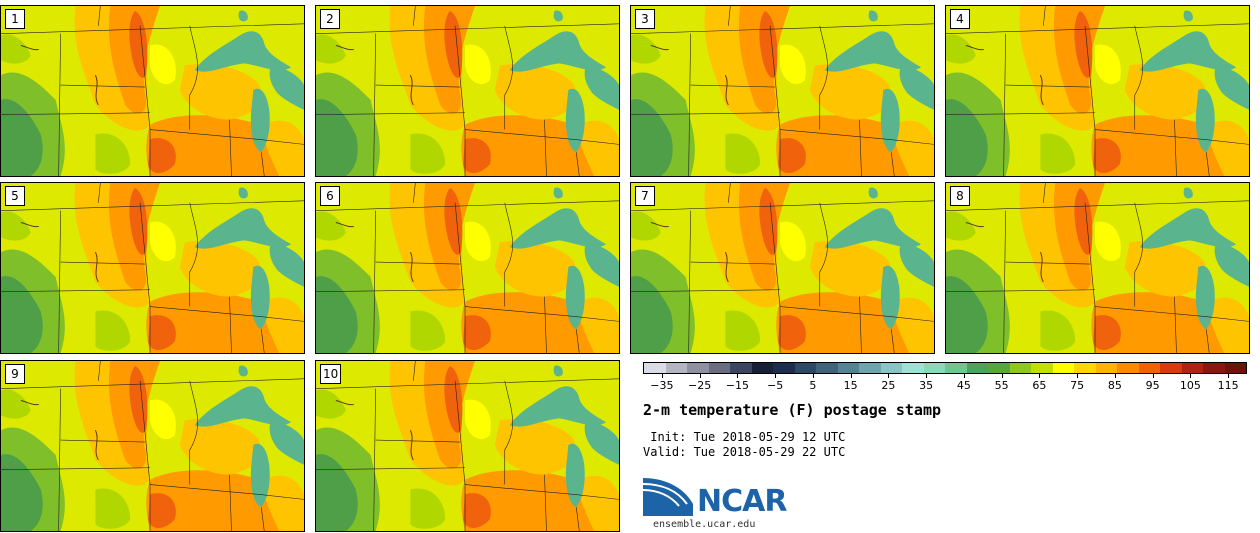 This screenshot has height=533, width=1260. What do you see at coordinates (645, 19) in the screenshot?
I see `member-number-label: 3` at bounding box center [645, 19].